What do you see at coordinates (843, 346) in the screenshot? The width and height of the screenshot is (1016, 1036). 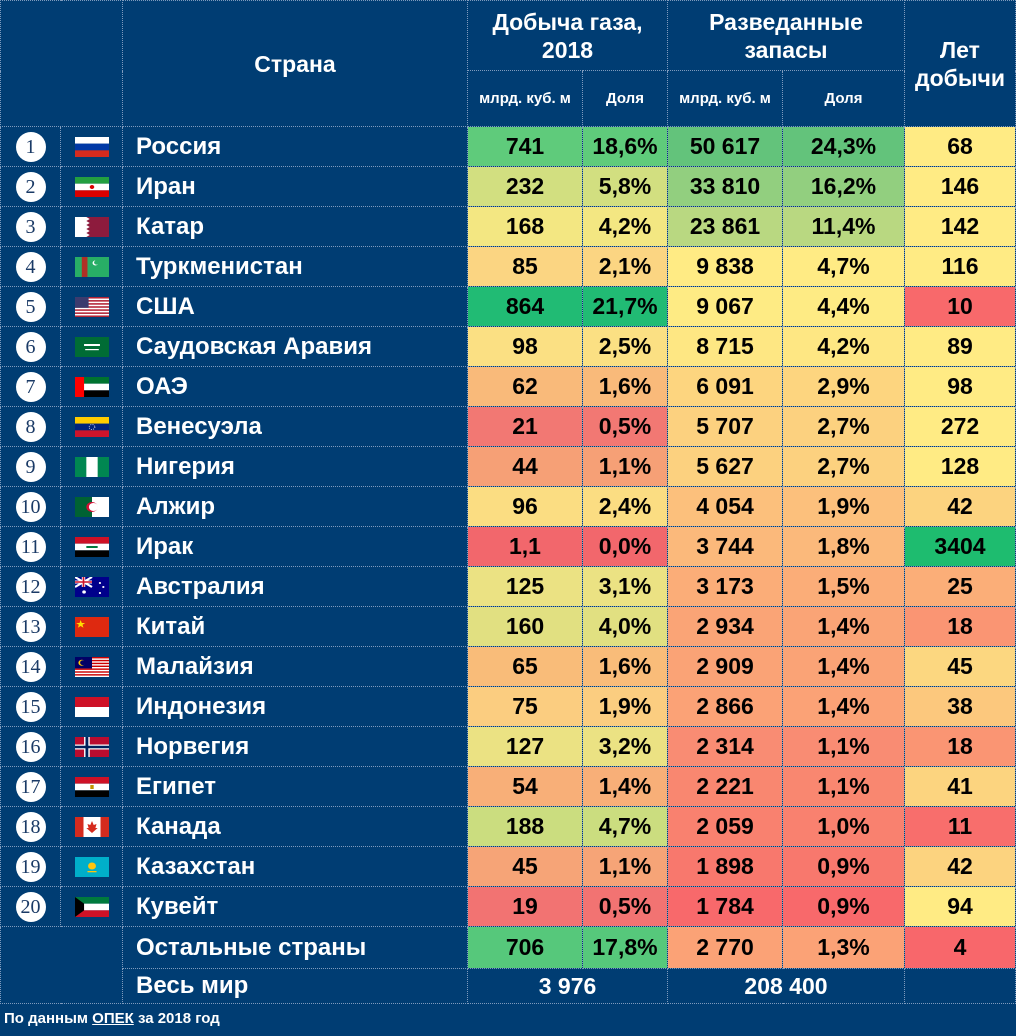 I see `reserves-share: 4,2%` at bounding box center [843, 346].